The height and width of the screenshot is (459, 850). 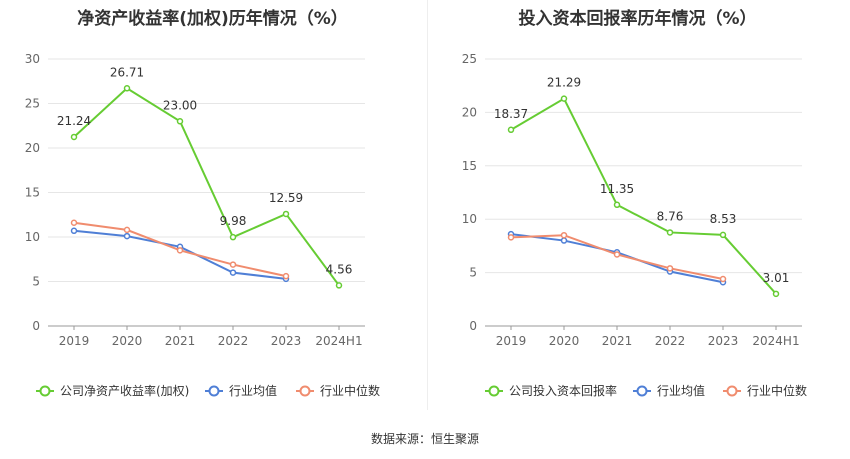 What do you see at coordinates (775, 341) in the screenshot?
I see `x-tick-roic-2024H1: 2024H1` at bounding box center [775, 341].